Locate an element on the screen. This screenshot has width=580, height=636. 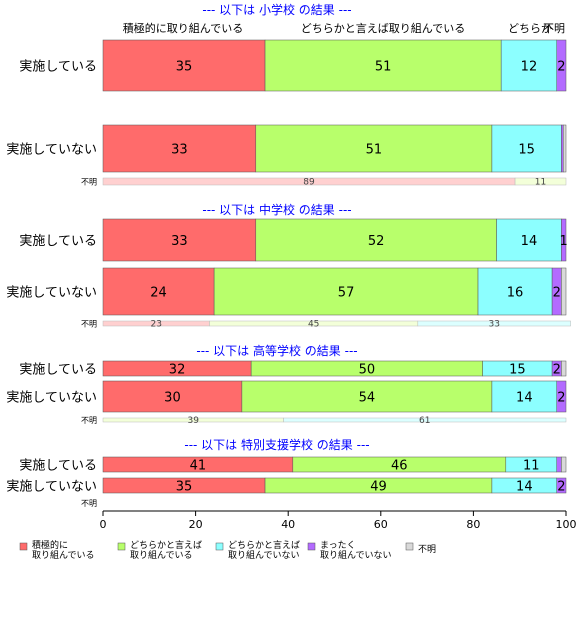
column-header-1: 積極的に取り組んでいる is located at coordinates (183, 28).